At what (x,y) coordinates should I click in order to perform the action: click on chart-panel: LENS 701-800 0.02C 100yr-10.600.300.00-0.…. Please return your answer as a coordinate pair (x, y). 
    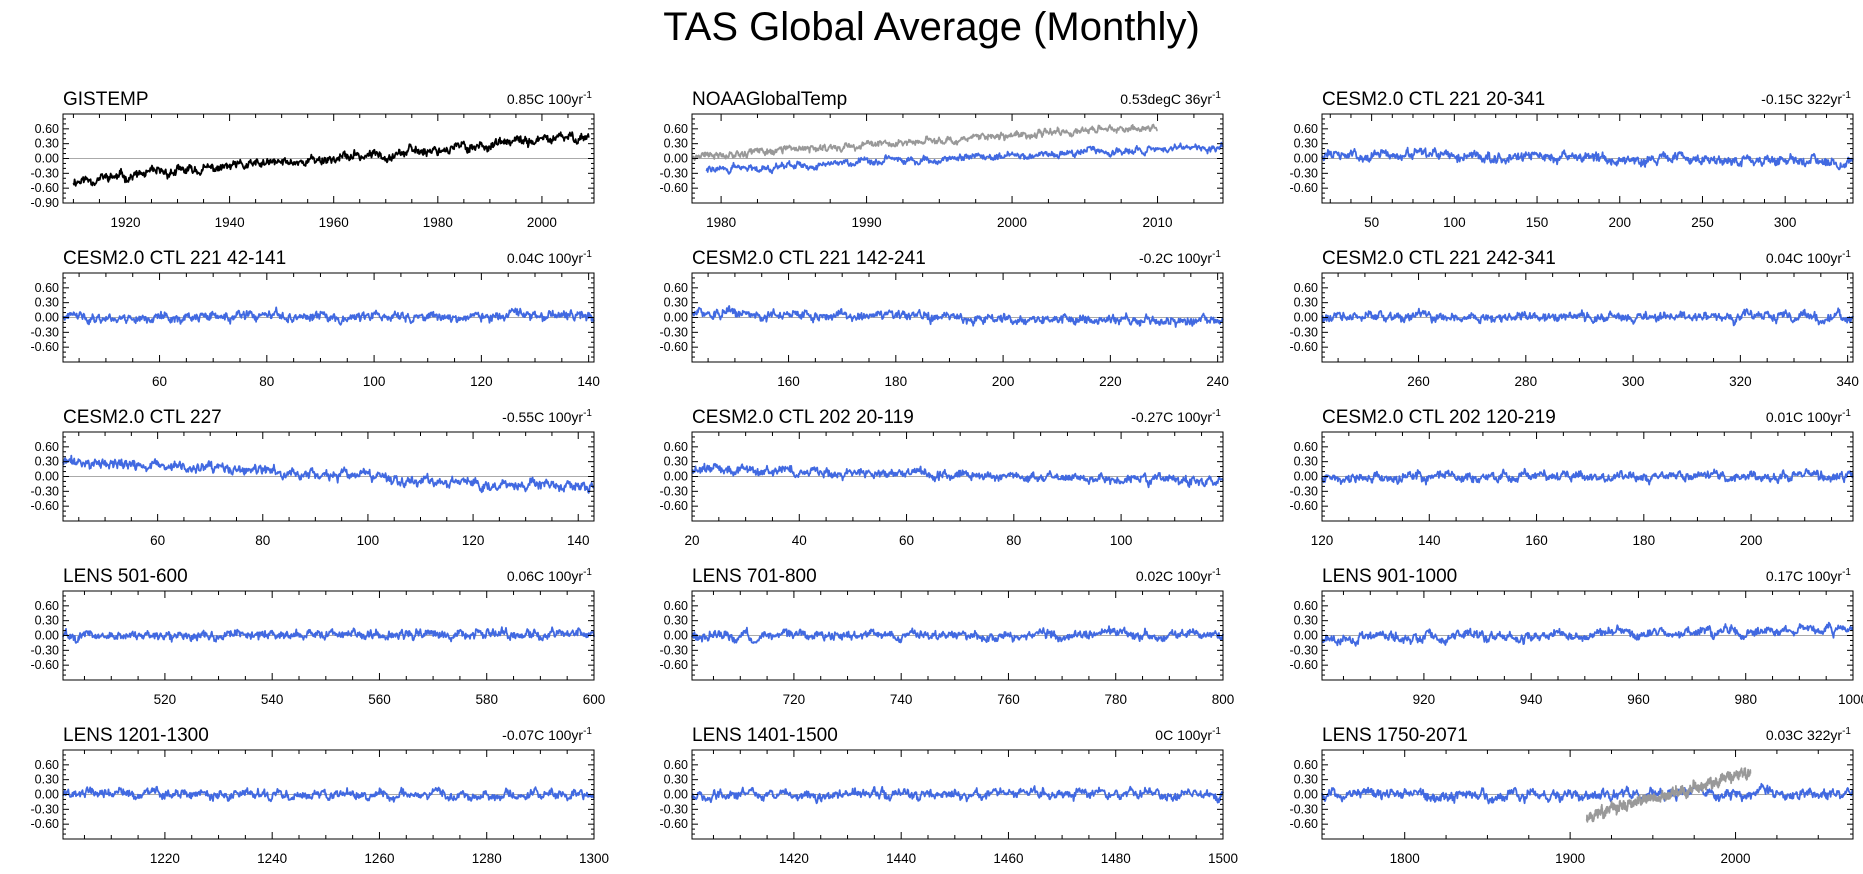
    Looking at the image, I should click on (947, 636).